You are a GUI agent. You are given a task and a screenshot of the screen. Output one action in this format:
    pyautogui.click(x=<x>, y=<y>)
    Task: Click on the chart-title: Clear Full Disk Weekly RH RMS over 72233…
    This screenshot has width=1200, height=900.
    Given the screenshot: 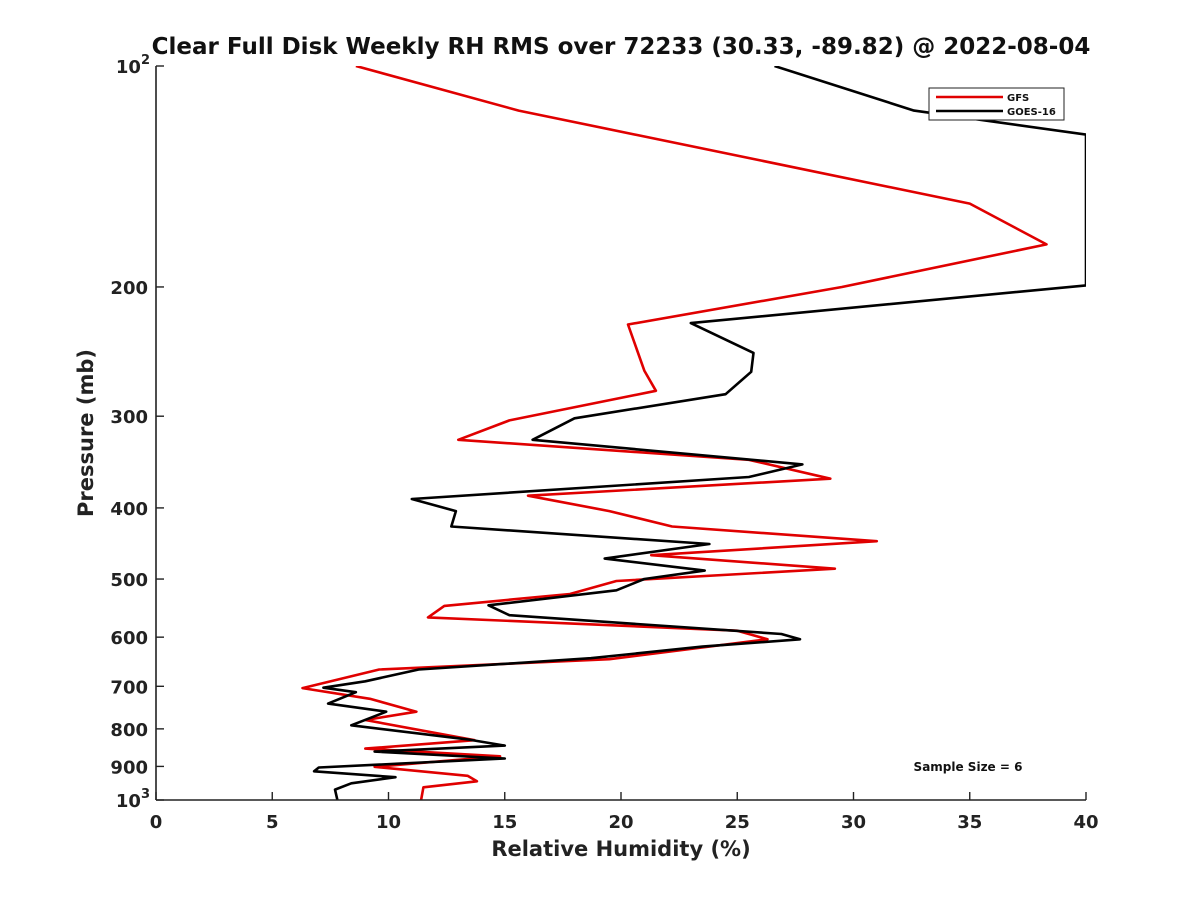 What is the action you would take?
    pyautogui.click(x=621, y=47)
    